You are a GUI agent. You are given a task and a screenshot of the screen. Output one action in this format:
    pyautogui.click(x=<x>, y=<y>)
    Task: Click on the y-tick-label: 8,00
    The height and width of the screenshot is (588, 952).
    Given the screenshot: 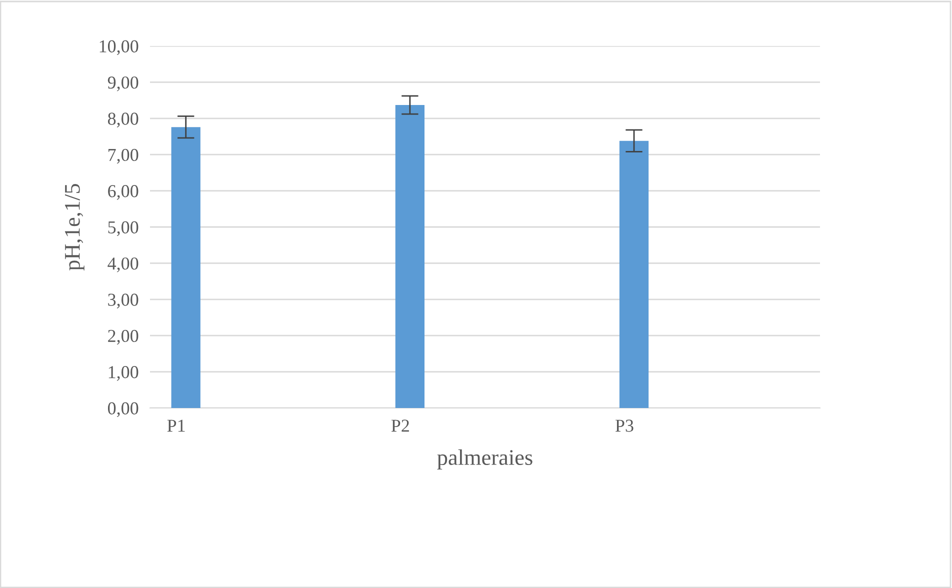 What is the action you would take?
    pyautogui.click(x=123, y=120)
    